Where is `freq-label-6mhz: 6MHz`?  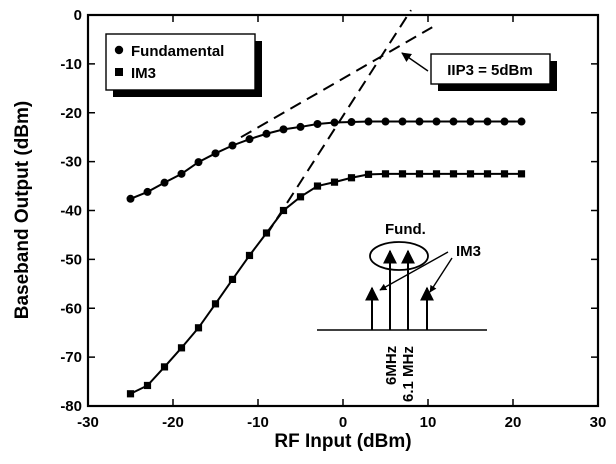 freq-label-6mhz: 6MHz is located at coordinates (391, 365).